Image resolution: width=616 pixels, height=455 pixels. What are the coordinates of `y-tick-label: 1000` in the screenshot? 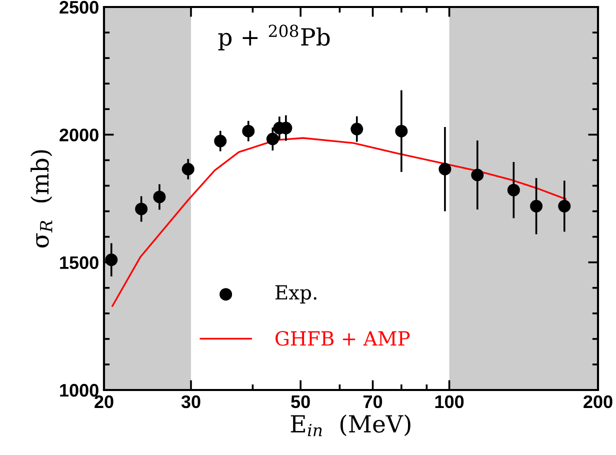 It's located at (79, 390).